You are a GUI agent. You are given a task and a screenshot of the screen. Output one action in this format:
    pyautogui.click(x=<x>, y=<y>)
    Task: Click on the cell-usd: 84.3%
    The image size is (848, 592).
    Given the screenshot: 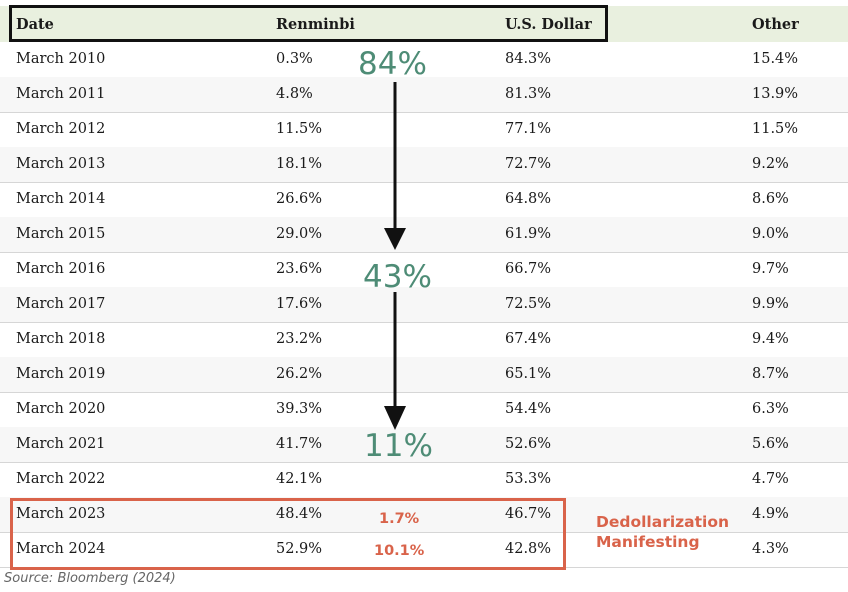 What is the action you would take?
    pyautogui.click(x=528, y=59)
    